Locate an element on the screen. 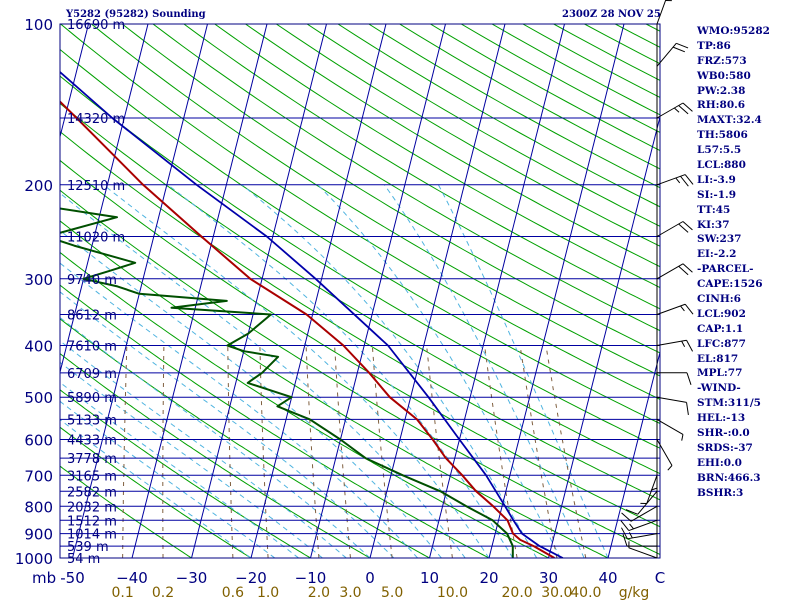  temp-tick-label: -50 is located at coordinates (72, 578).